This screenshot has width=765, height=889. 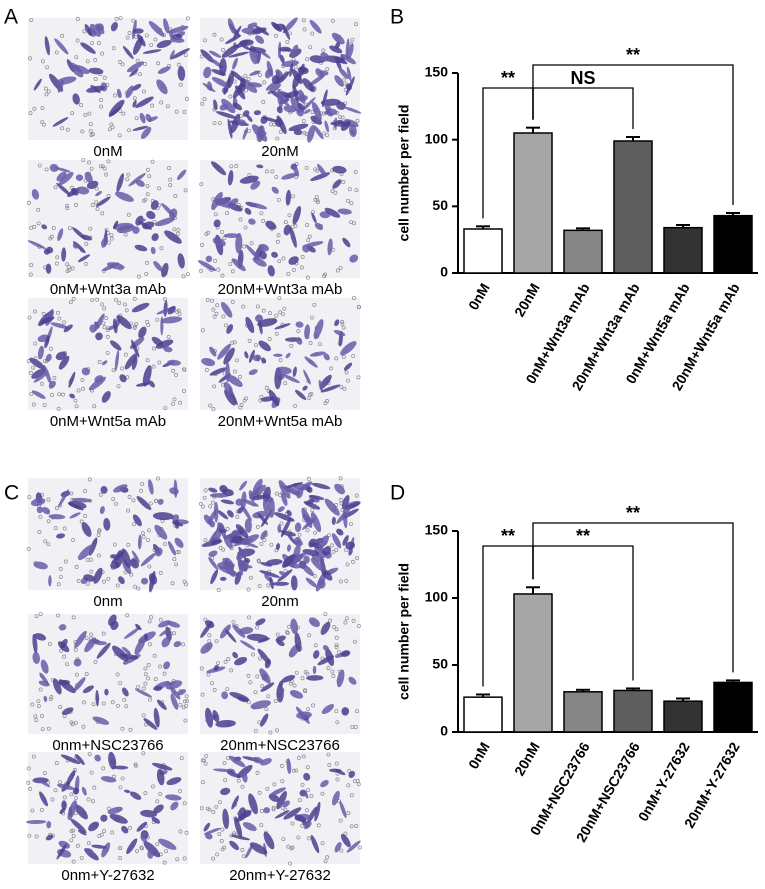 What do you see at coordinates (108, 421) in the screenshot?
I see `image-caption: 0nM+Wnt5a mAb` at bounding box center [108, 421].